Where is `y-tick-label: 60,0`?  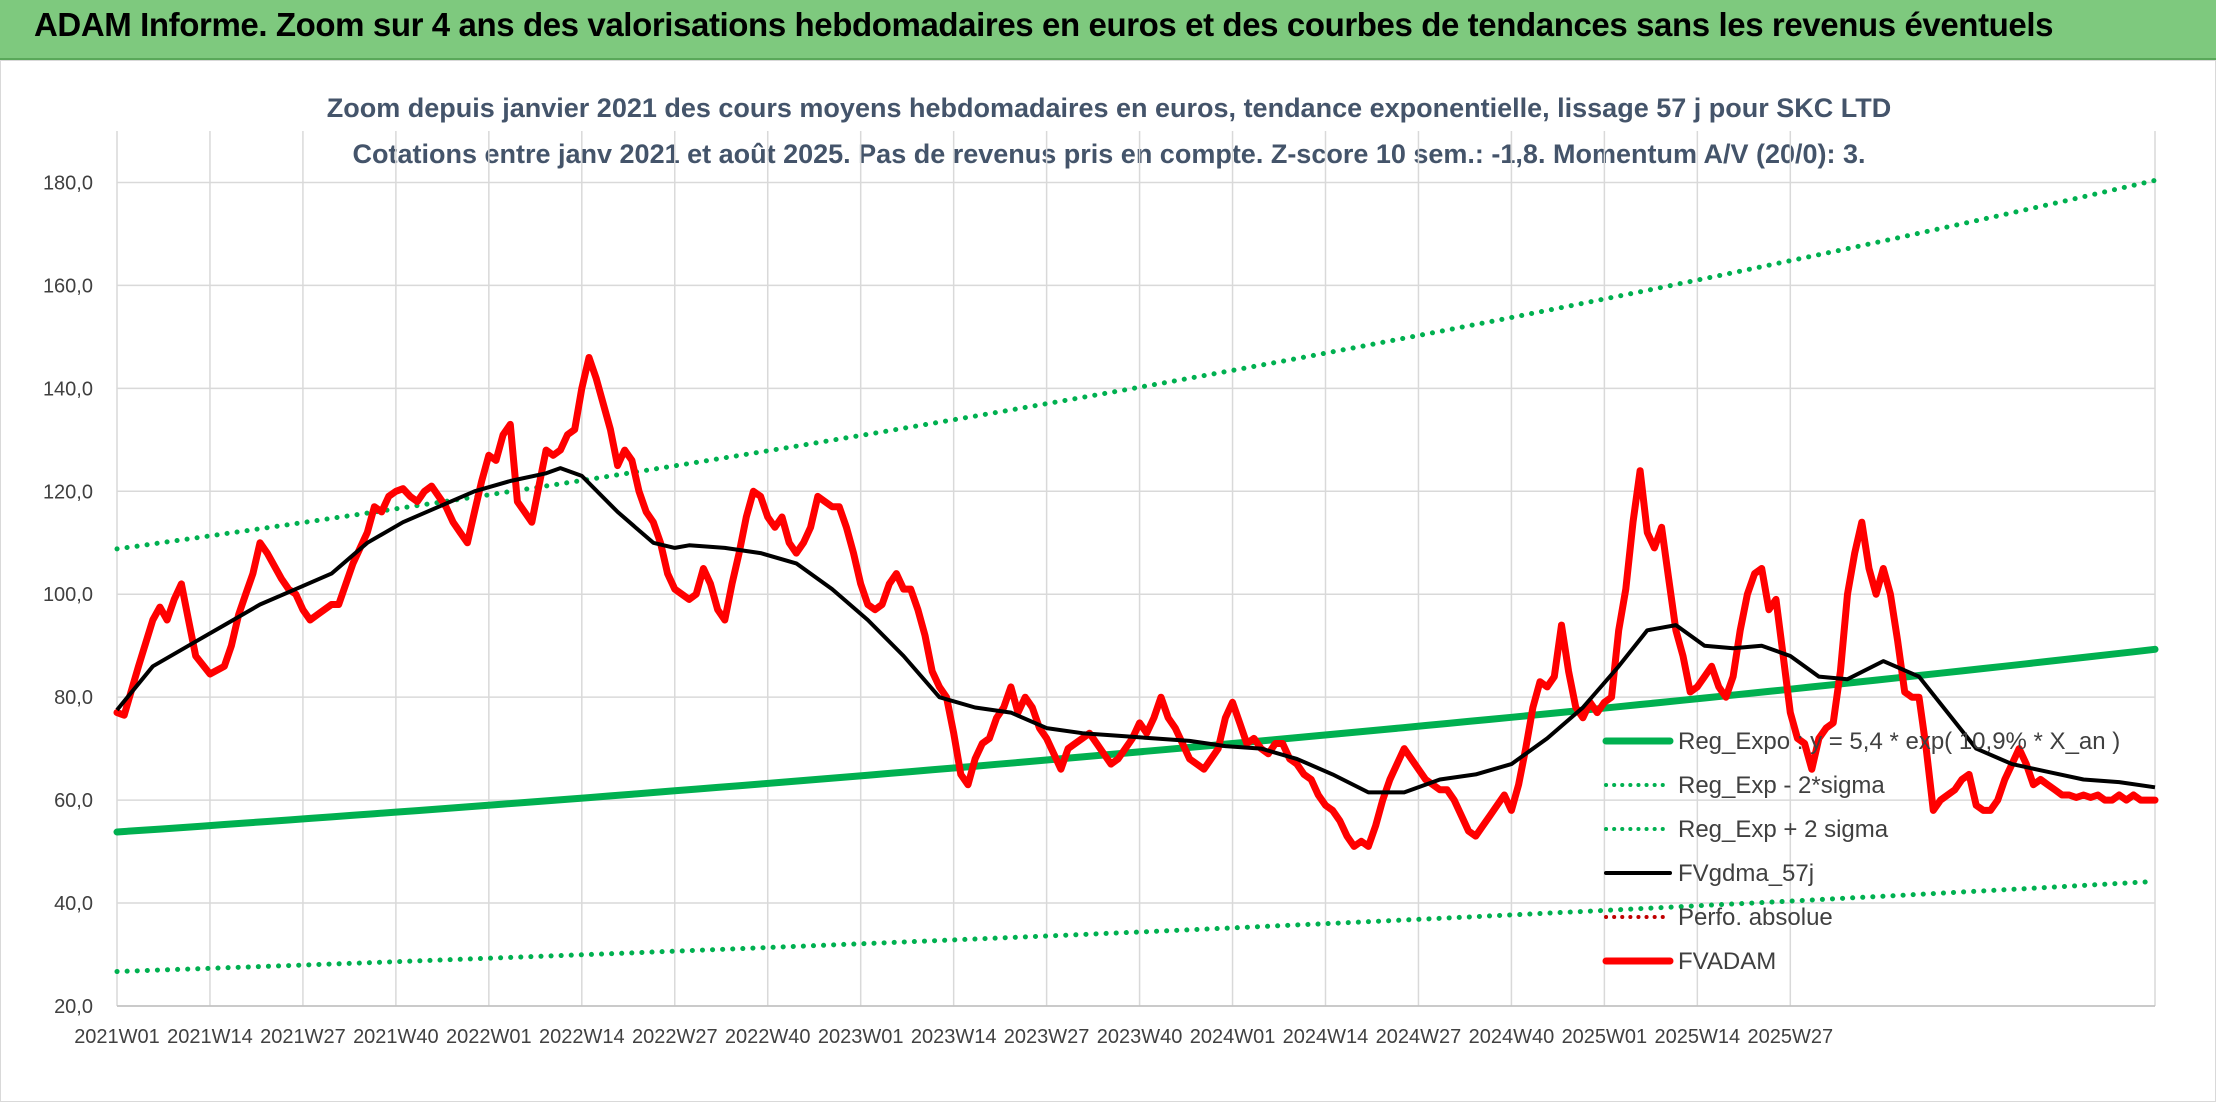
y-tick-label: 60,0 is located at coordinates (73, 801).